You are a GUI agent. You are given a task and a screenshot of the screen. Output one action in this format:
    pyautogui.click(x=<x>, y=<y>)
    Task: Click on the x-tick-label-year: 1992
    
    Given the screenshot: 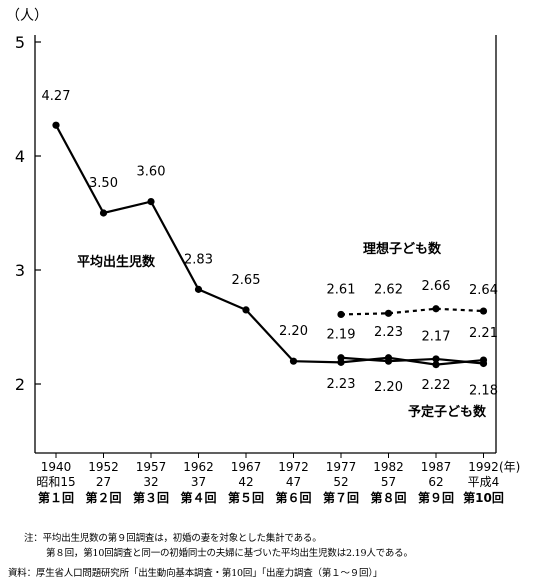 What is the action you would take?
    pyautogui.click(x=483, y=467)
    